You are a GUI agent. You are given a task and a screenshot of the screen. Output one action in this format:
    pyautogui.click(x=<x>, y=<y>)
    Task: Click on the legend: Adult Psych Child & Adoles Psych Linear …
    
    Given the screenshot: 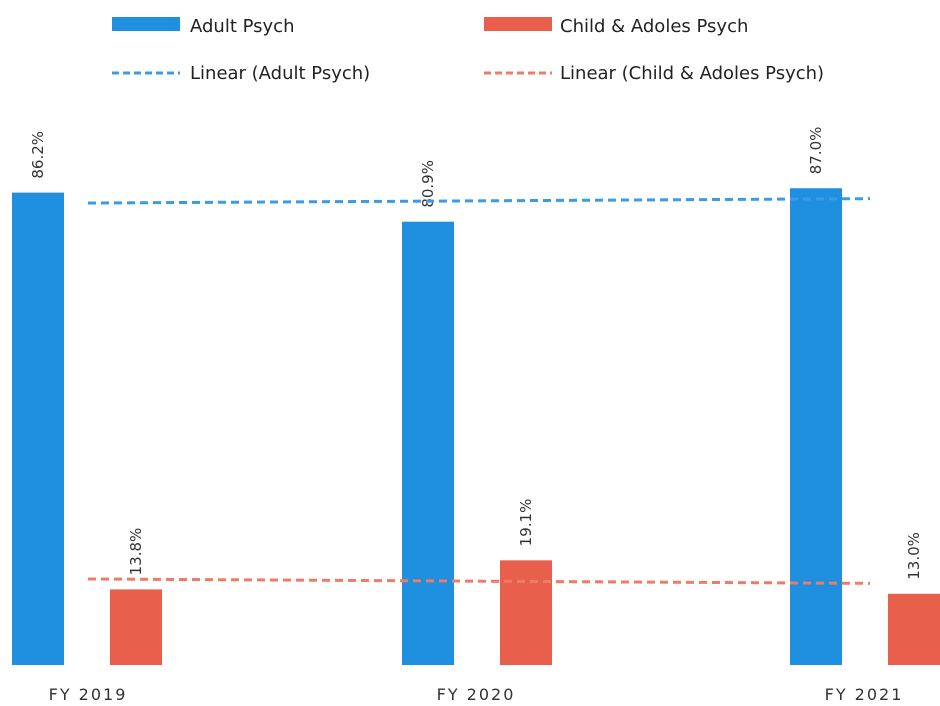 What is the action you would take?
    pyautogui.click(x=468, y=50)
    